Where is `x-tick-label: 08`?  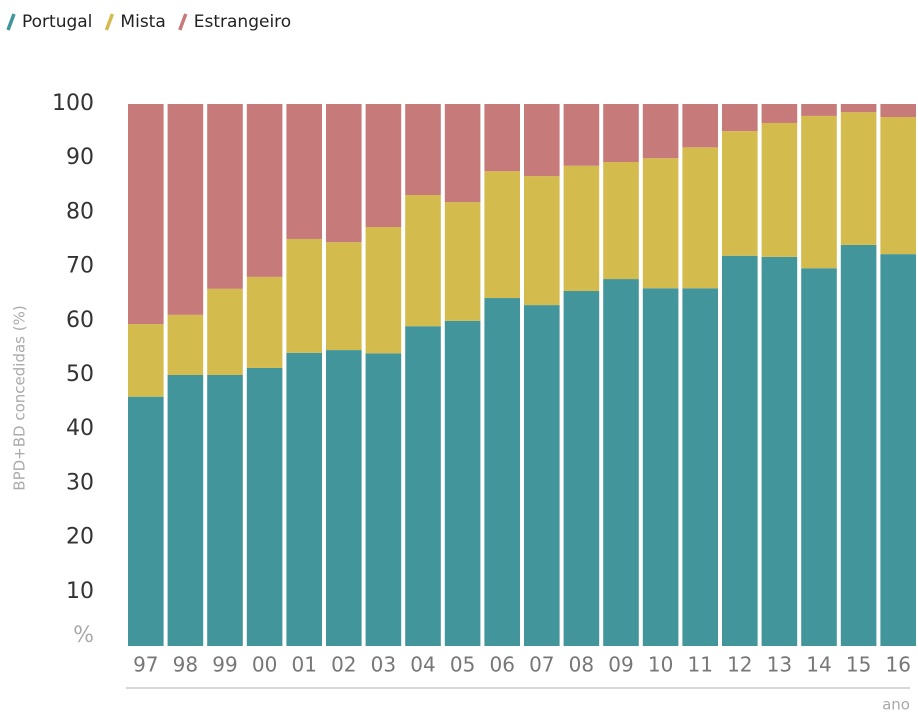 x-tick-label: 08 is located at coordinates (581, 665).